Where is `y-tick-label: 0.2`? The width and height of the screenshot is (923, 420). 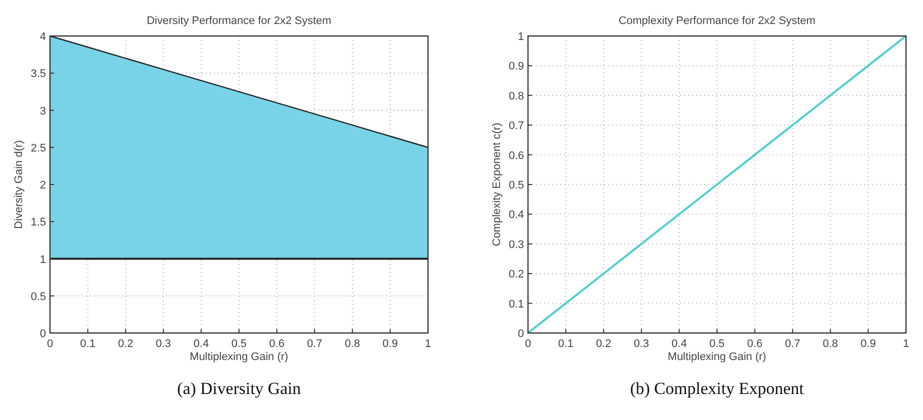 y-tick-label: 0.2 is located at coordinates (516, 274).